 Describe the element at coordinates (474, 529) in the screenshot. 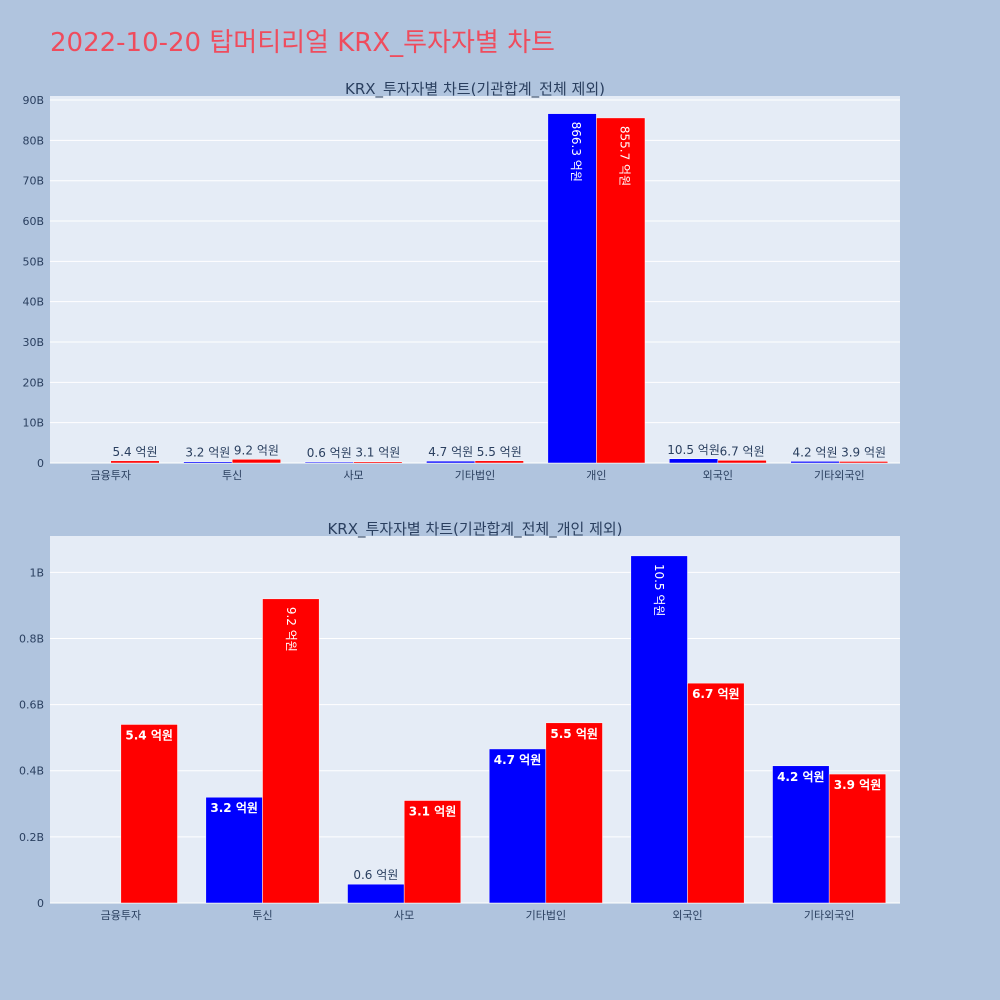

I see `chart-title-bottom: KRX_투자자별 차트(기관합계_전체_개인 제외)` at that location.